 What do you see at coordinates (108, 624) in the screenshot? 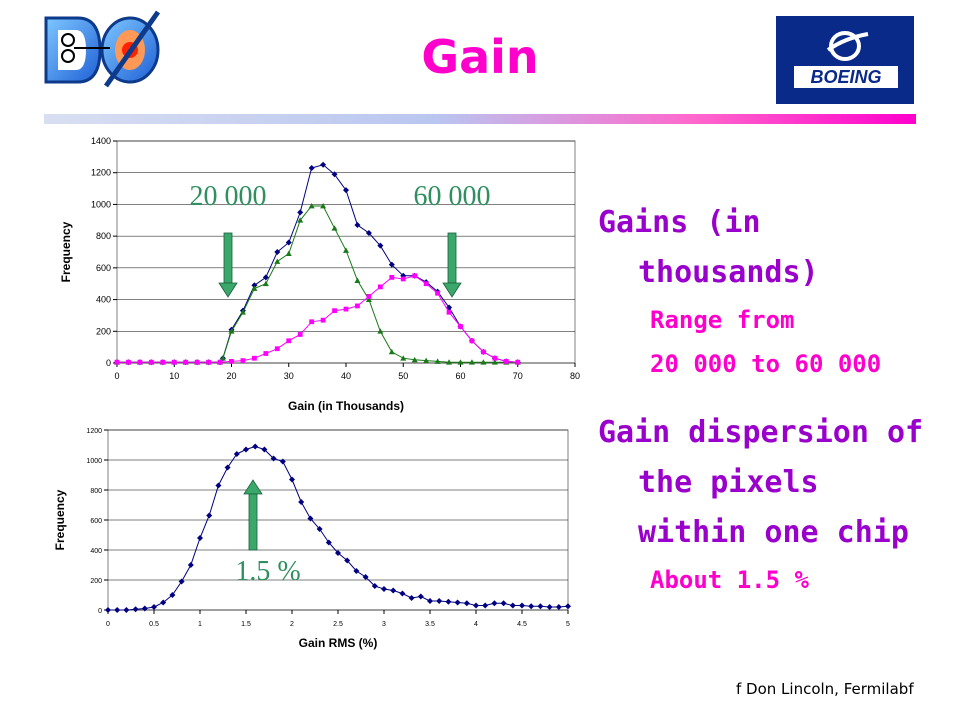
I see `x-tick-label: 0` at bounding box center [108, 624].